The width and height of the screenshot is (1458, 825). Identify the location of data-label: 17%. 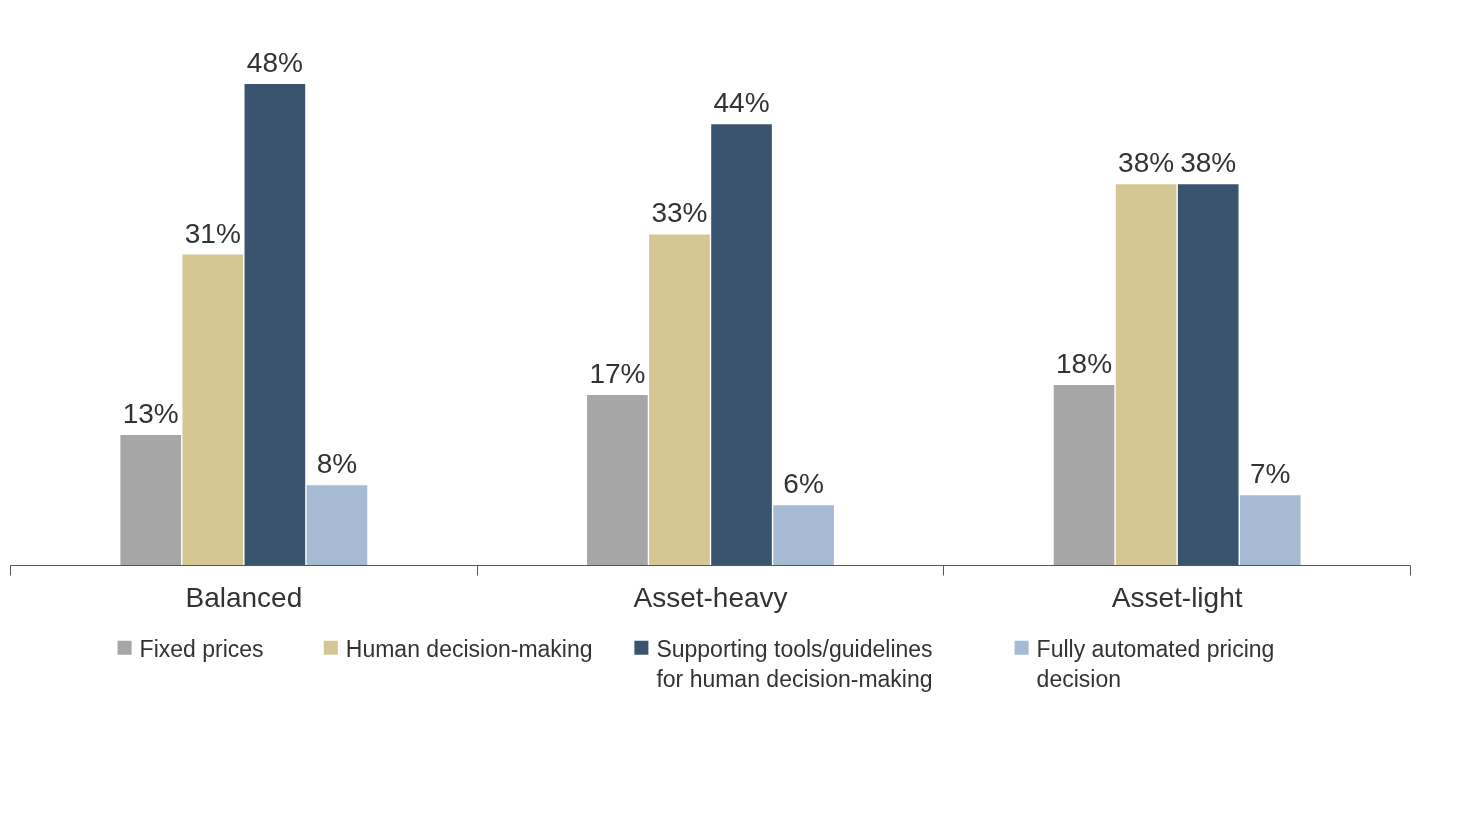
(617, 373).